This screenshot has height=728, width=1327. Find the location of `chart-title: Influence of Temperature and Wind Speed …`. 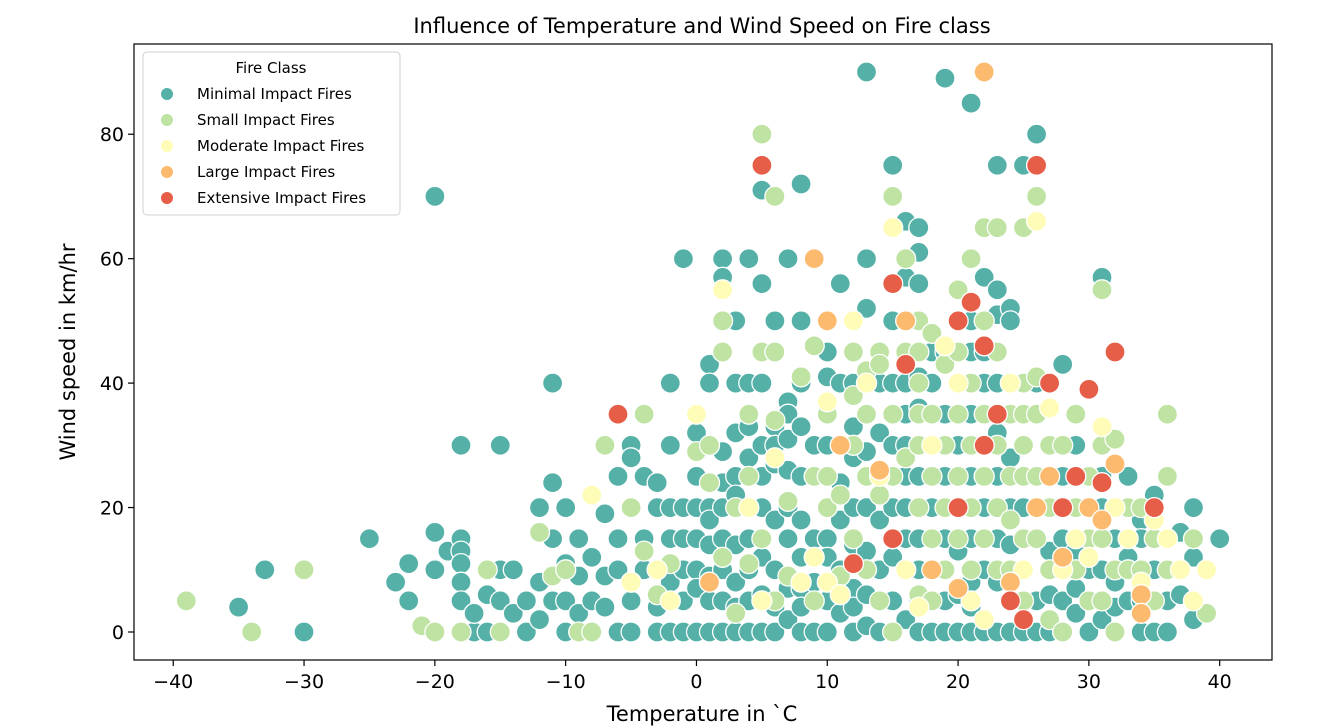

chart-title: Influence of Temperature and Wind Speed … is located at coordinates (701, 26).